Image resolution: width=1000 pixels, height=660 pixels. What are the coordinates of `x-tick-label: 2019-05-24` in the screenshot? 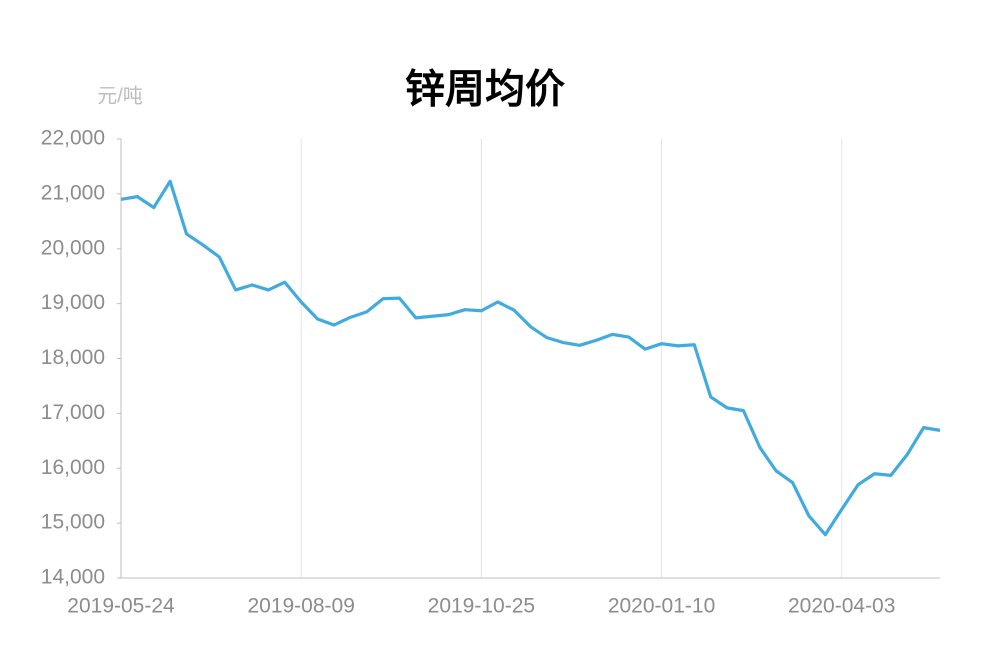 It's located at (121, 606).